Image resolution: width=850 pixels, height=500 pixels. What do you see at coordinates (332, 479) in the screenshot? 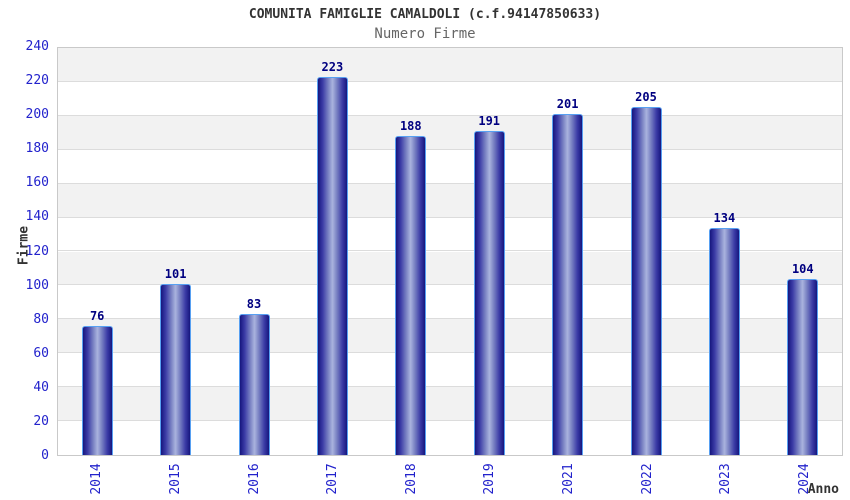
I see `x-tick-label: 2017` at bounding box center [332, 479].